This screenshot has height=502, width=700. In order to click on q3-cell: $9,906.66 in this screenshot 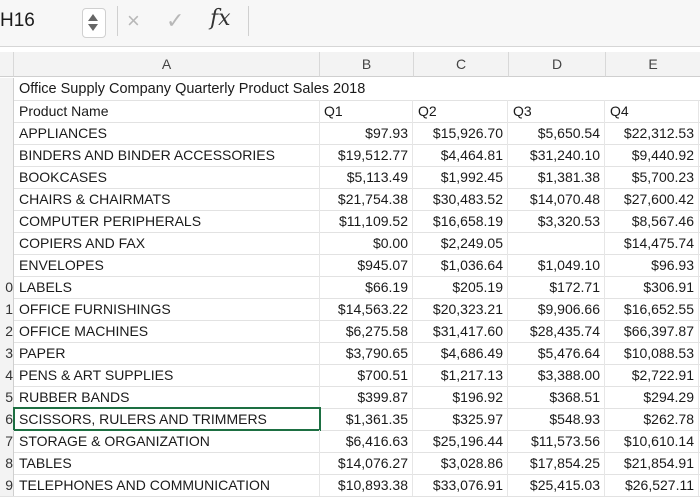, I will do `click(557, 309)`.